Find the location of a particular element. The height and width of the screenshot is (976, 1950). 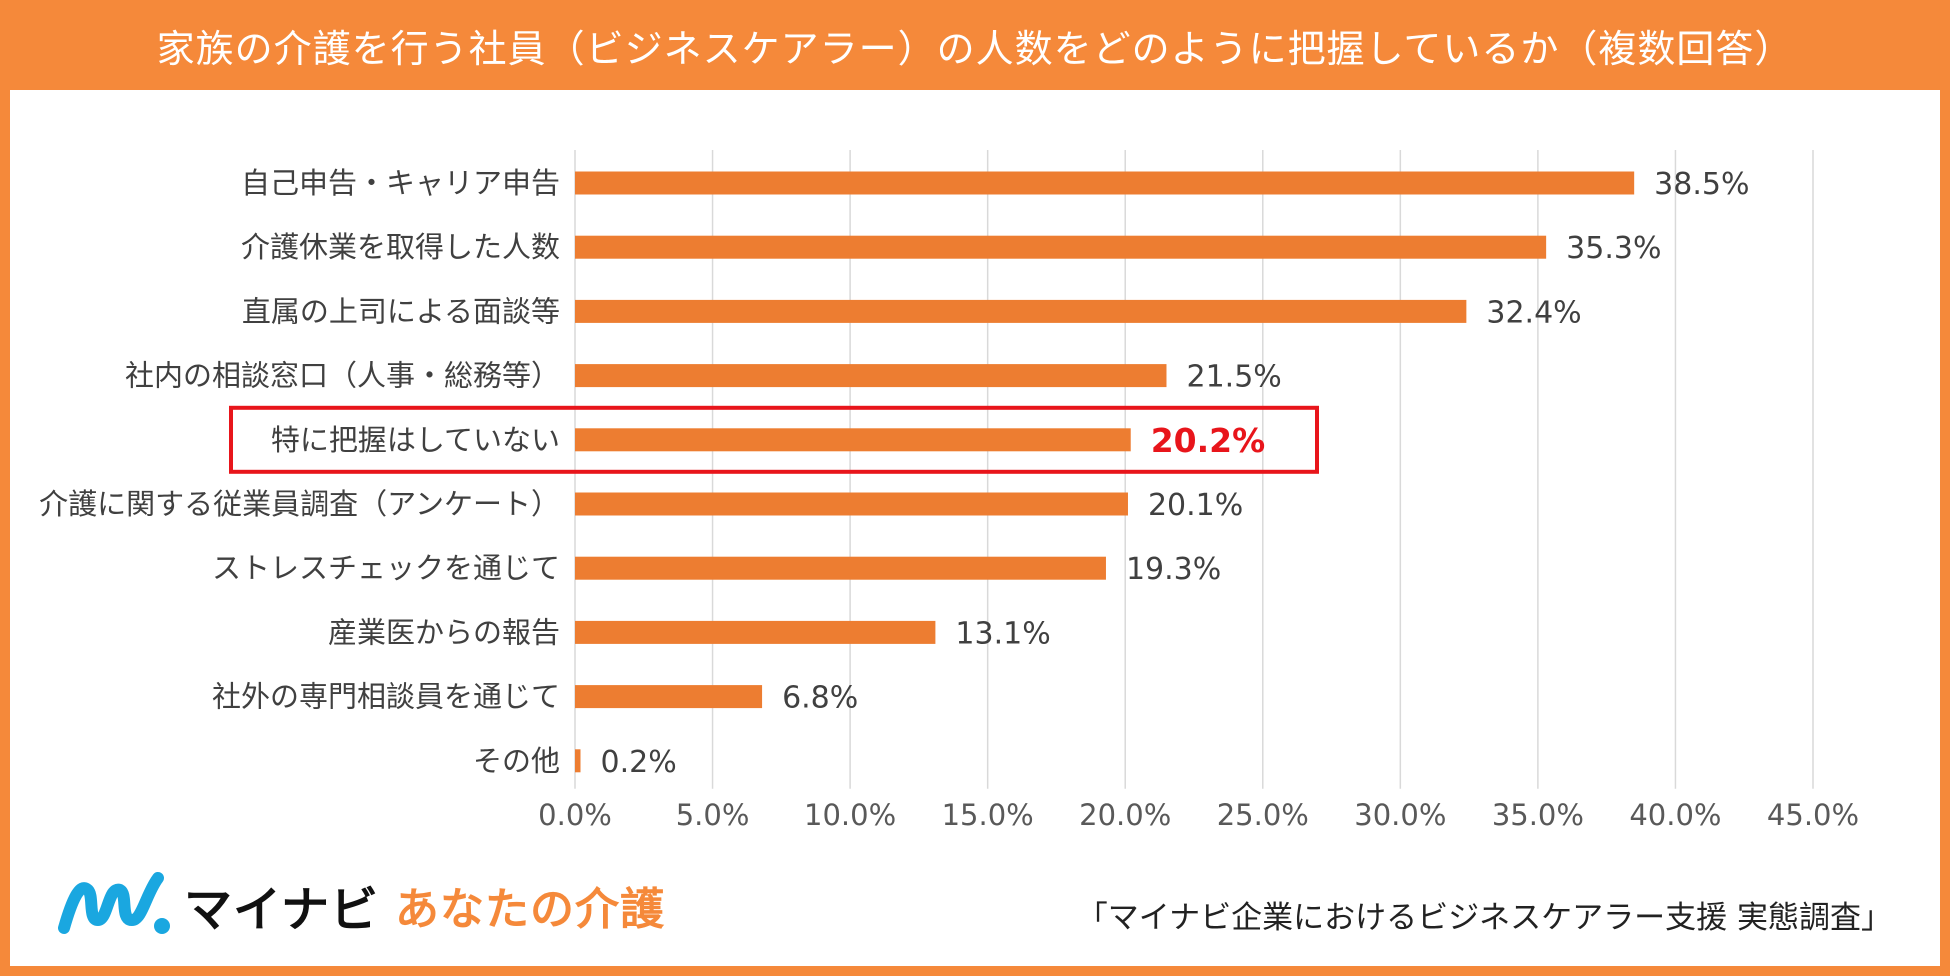

logo-subtitle: あなたの介護 is located at coordinates (530, 909).